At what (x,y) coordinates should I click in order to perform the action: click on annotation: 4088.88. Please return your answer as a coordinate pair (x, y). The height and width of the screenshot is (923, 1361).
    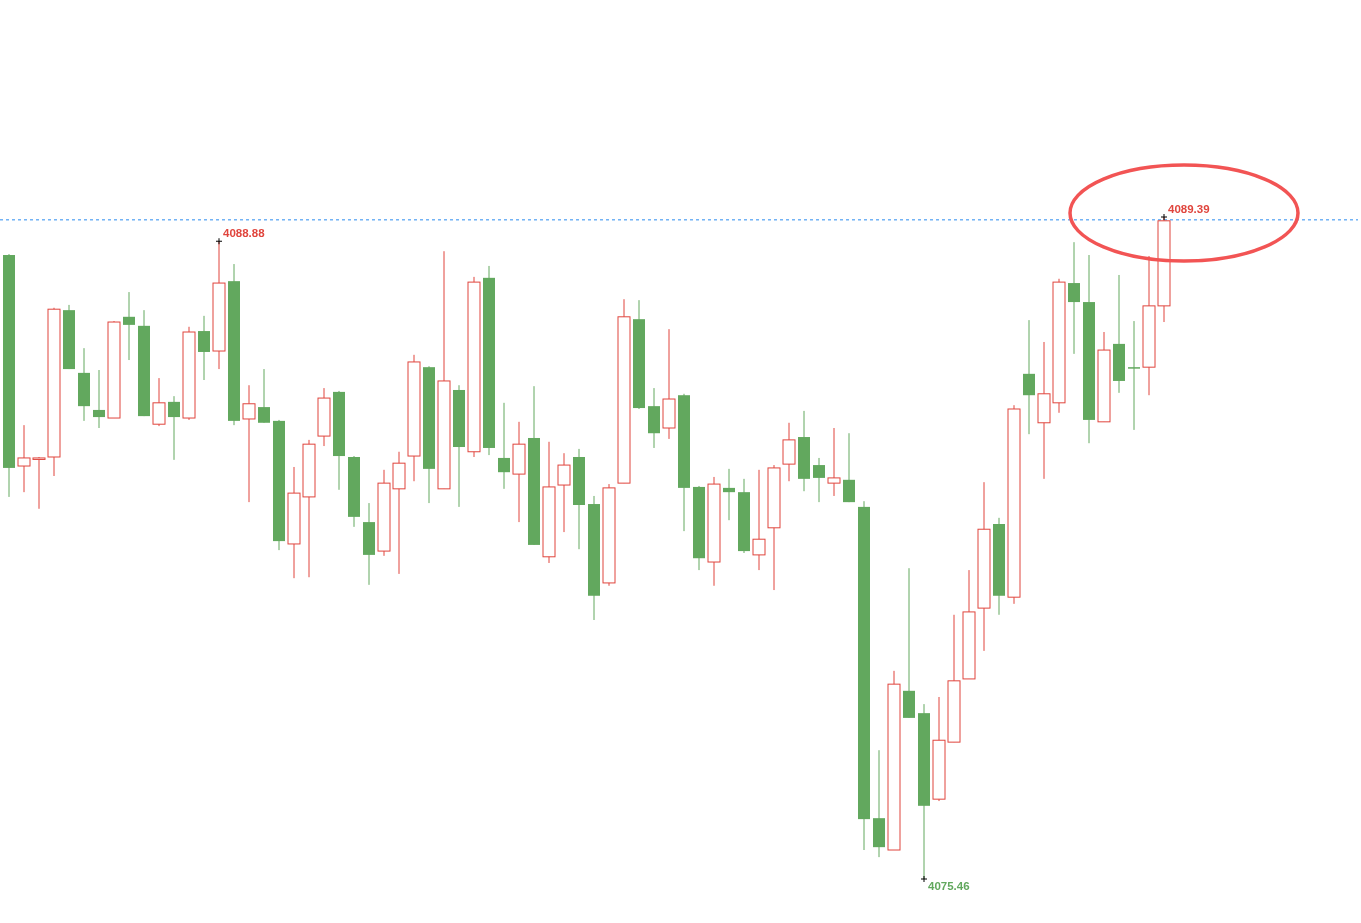
    Looking at the image, I should click on (244, 233).